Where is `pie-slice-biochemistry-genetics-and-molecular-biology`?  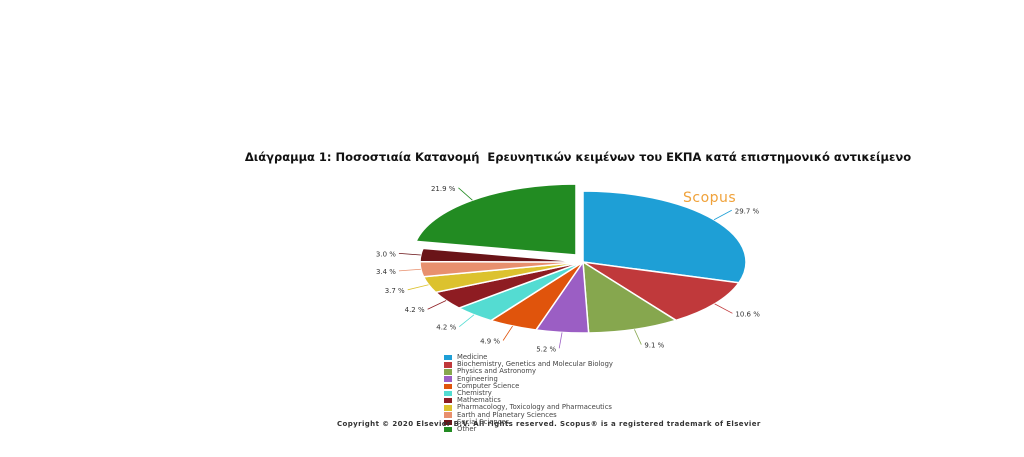 pie-slice-biochemistry-genetics-and-molecular-biology is located at coordinates (661, 291).